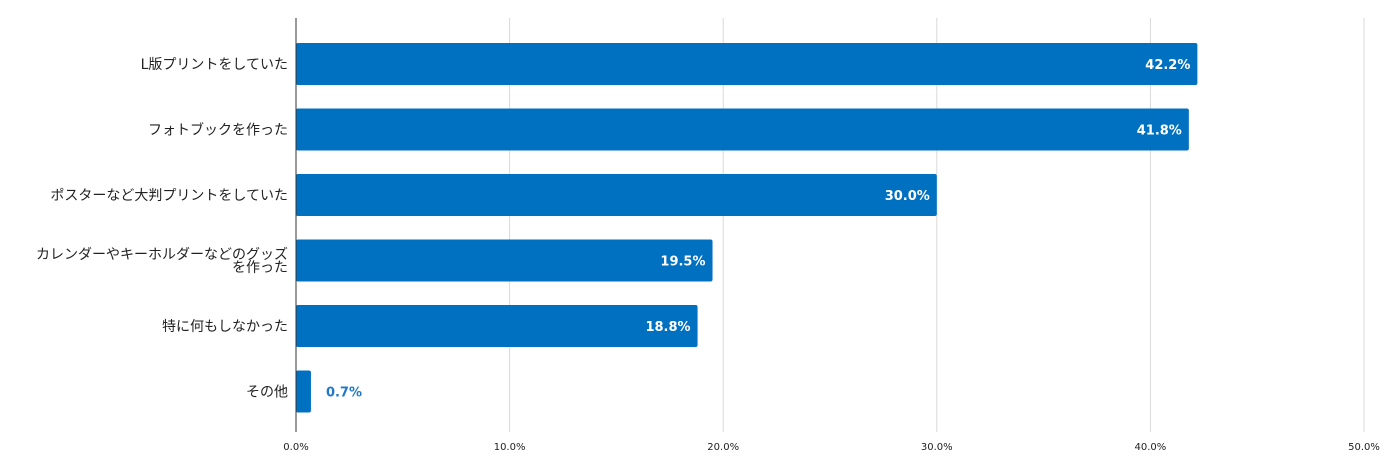 The width and height of the screenshot is (1388, 475). I want to click on x-tick-label: 0.0%, so click(295, 447).